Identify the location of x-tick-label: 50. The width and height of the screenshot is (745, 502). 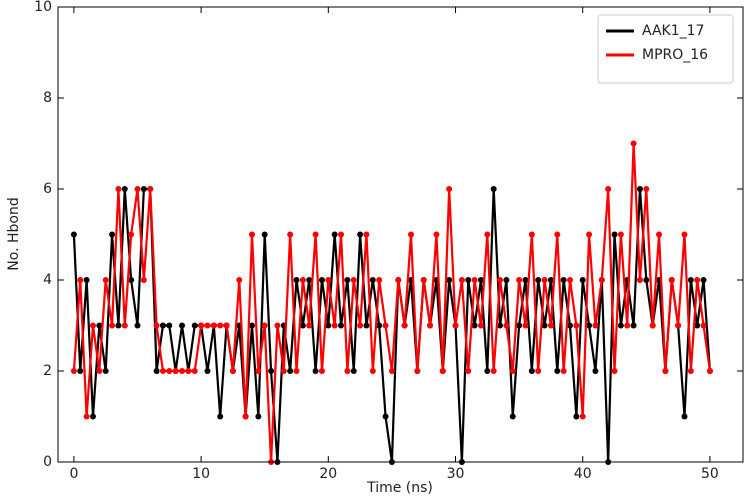
(710, 474).